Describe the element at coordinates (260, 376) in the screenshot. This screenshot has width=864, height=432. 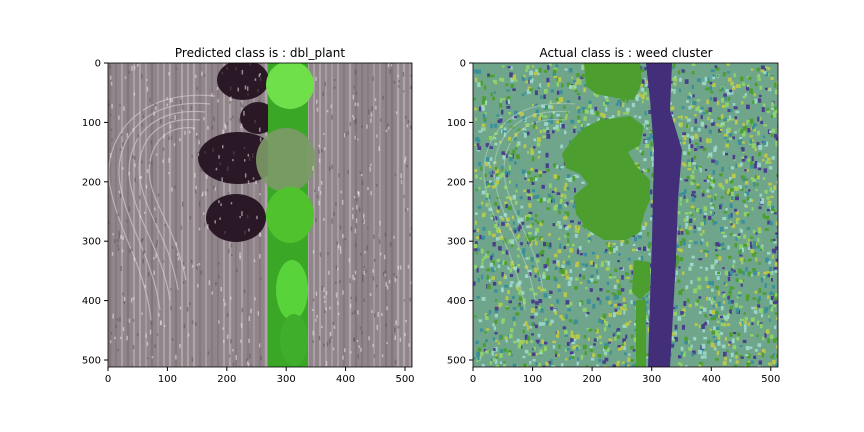
I see `x-axis: 0 100 200 300 400 500` at that location.